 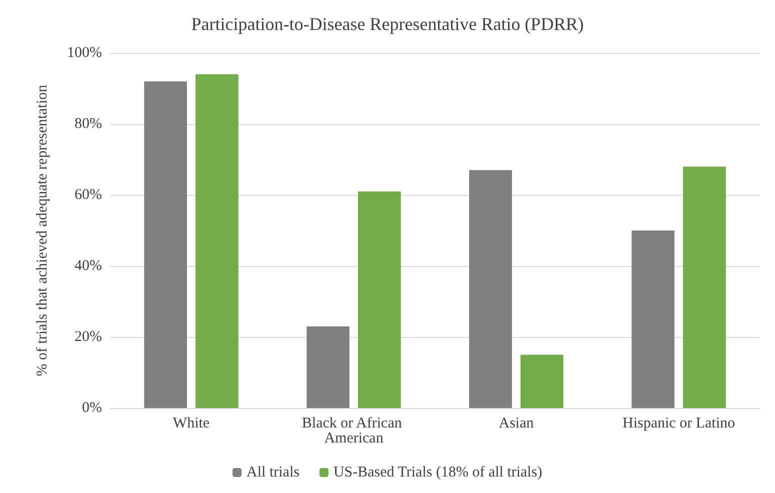 What do you see at coordinates (516, 424) in the screenshot?
I see `x-tick-label: Asian` at bounding box center [516, 424].